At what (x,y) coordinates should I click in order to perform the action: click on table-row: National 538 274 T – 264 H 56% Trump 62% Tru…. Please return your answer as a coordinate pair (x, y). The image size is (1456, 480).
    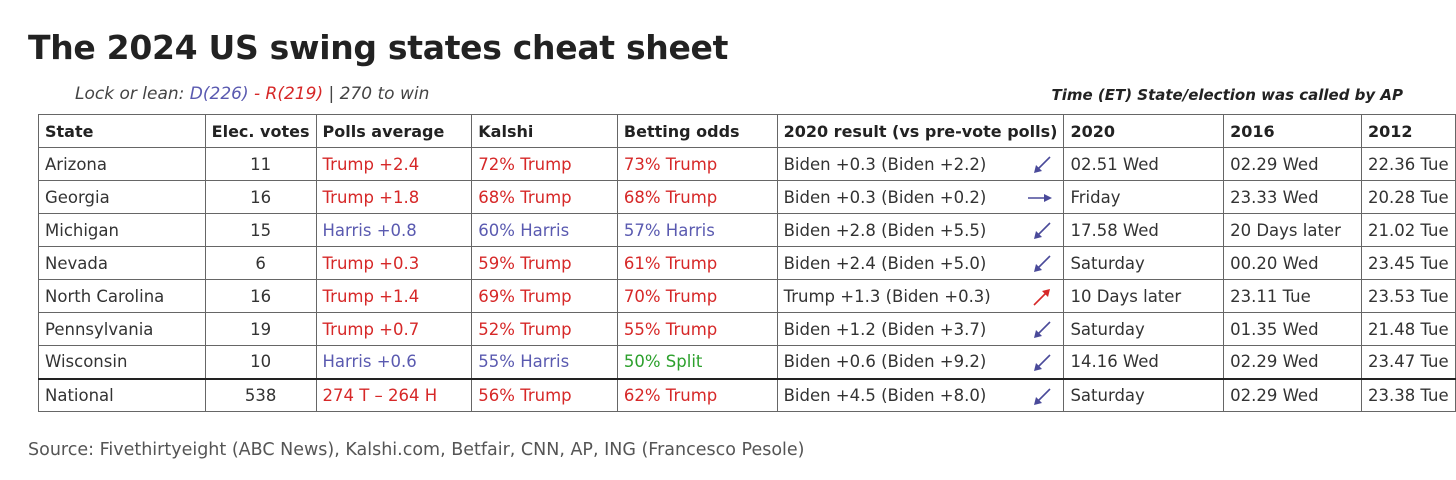
    Looking at the image, I should click on (747, 394).